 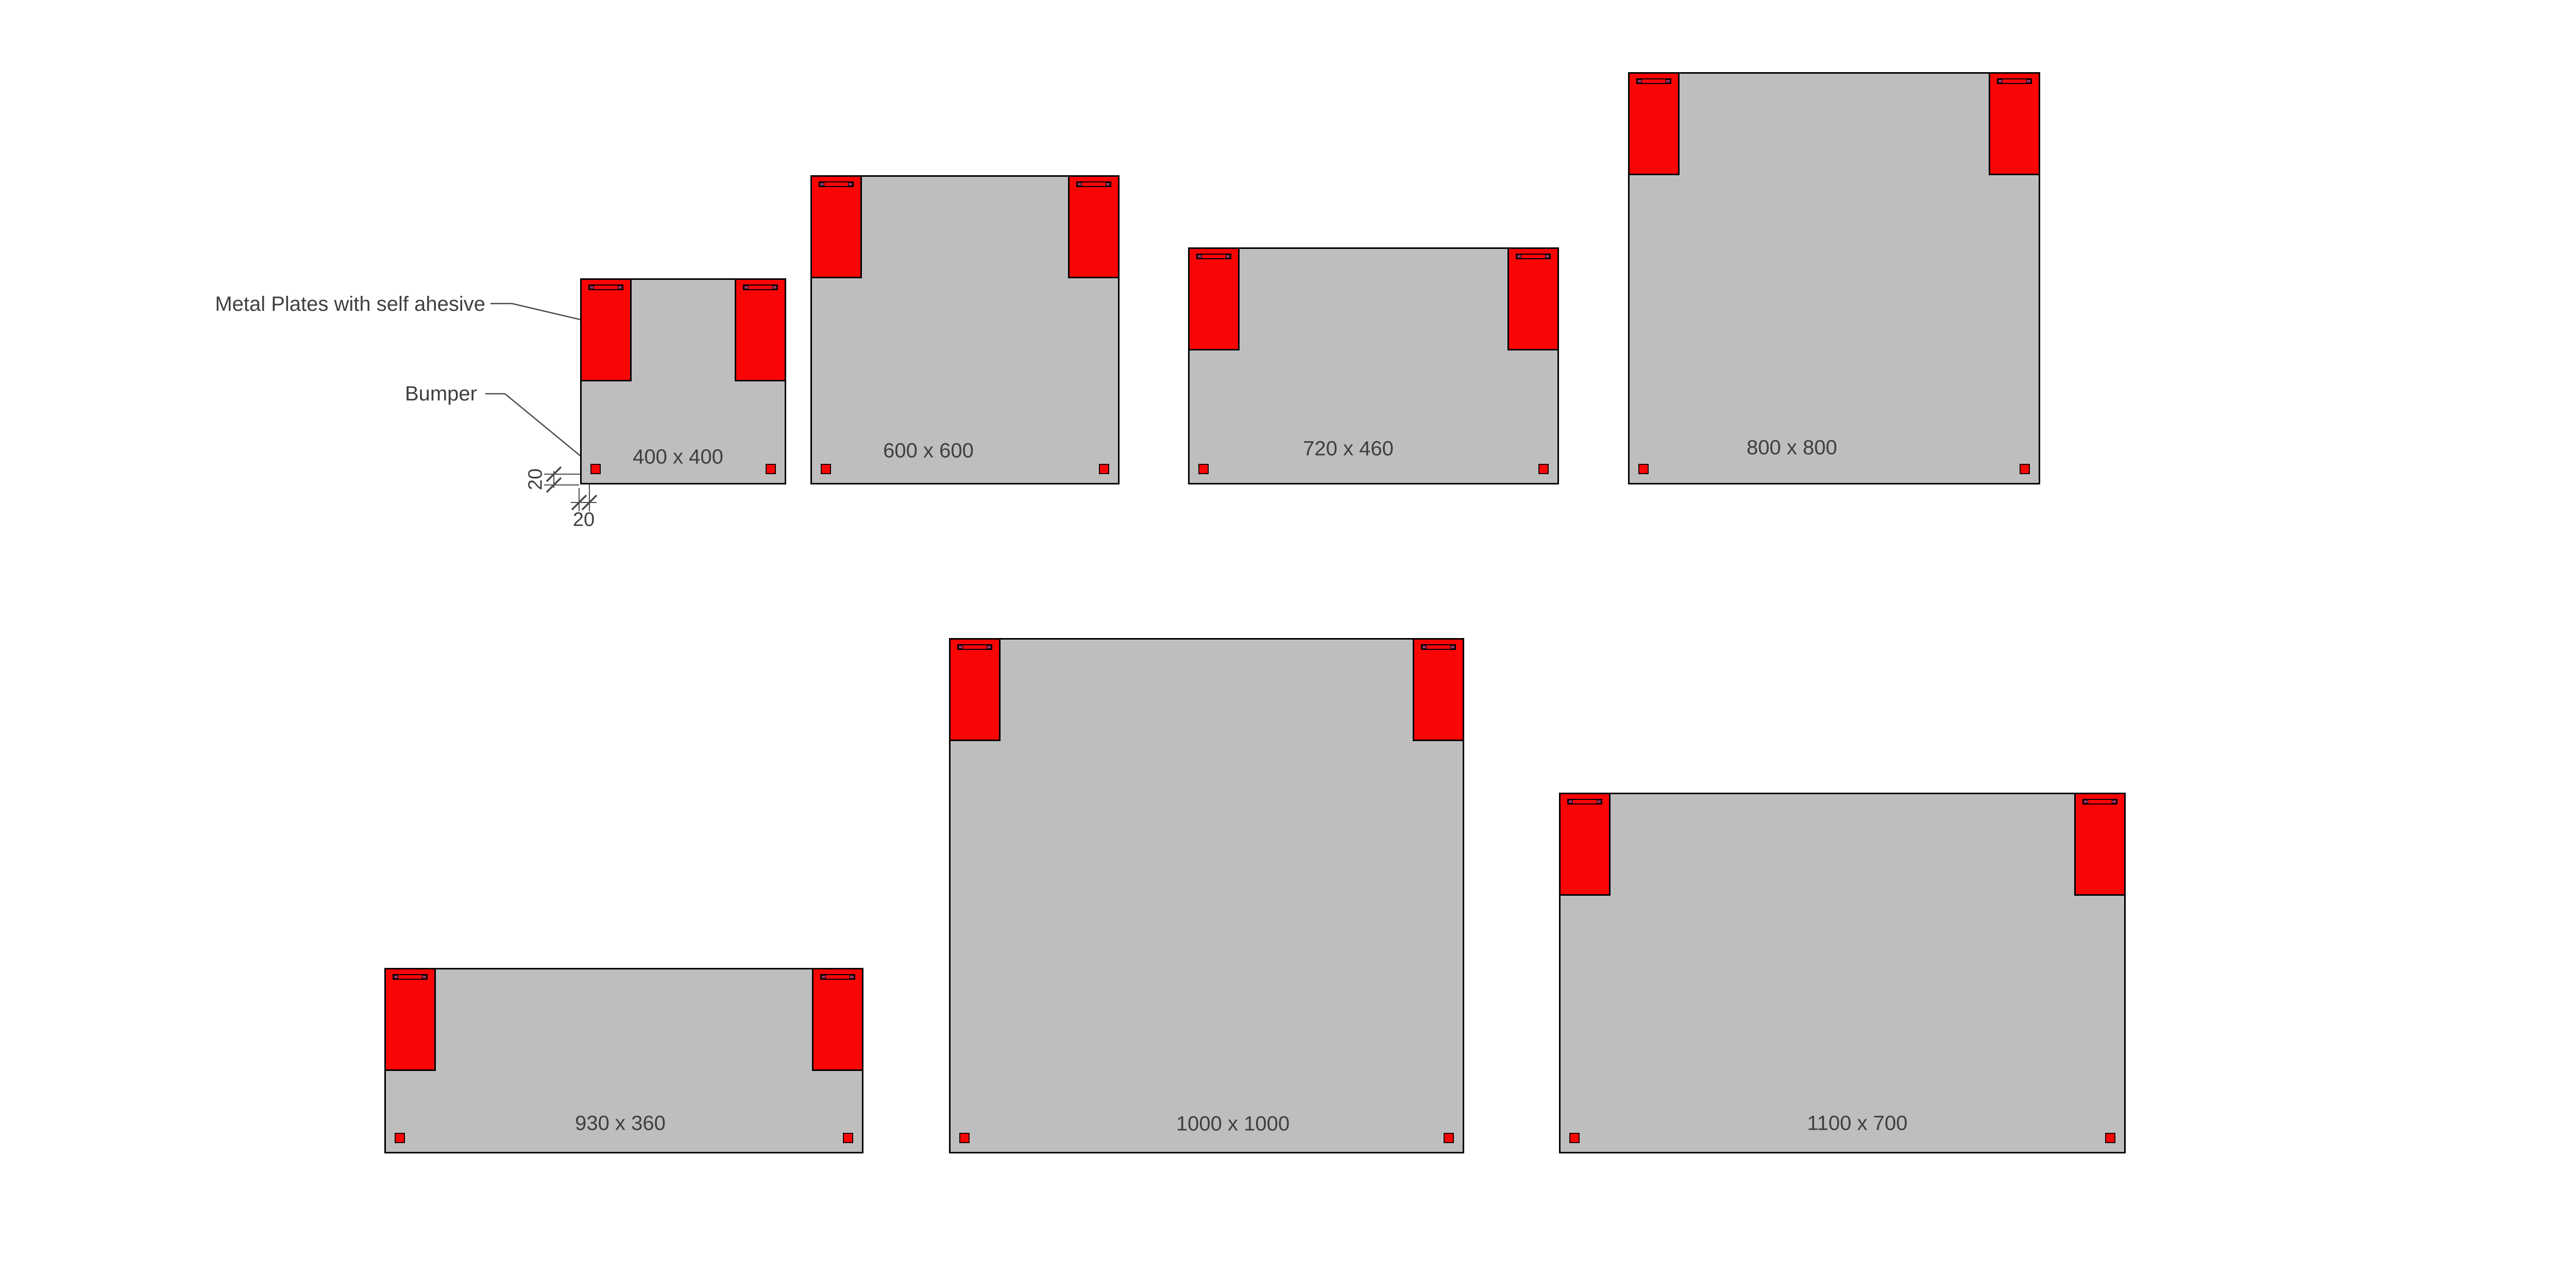 What do you see at coordinates (928, 450) in the screenshot?
I see `panel-size-label: 600 x 600` at bounding box center [928, 450].